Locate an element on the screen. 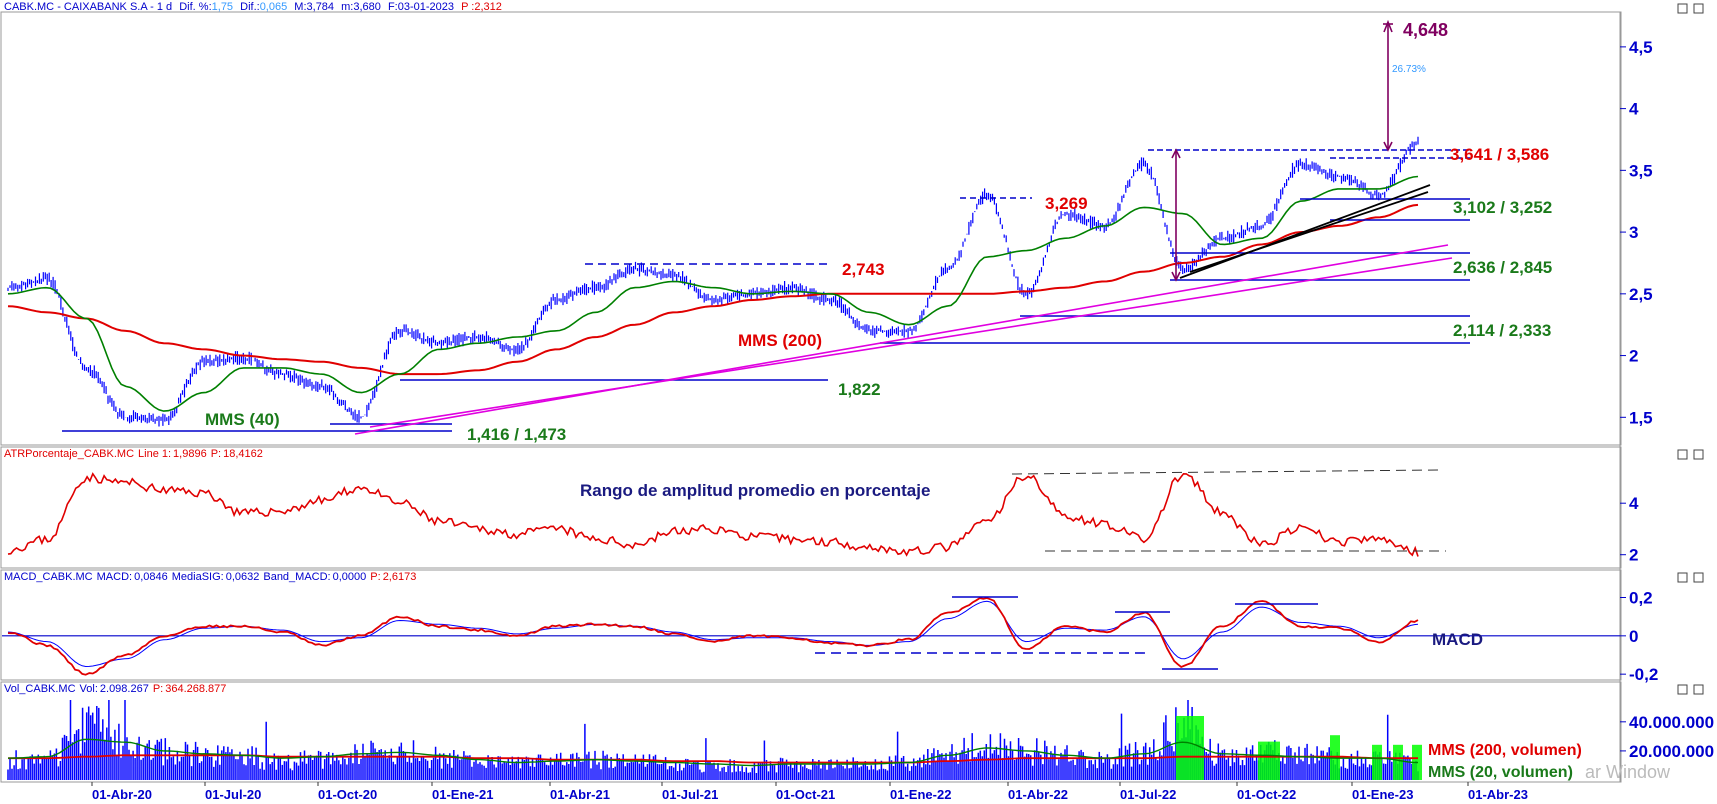 This screenshot has width=1717, height=804. level-1822-label: 1,822 is located at coordinates (859, 389).